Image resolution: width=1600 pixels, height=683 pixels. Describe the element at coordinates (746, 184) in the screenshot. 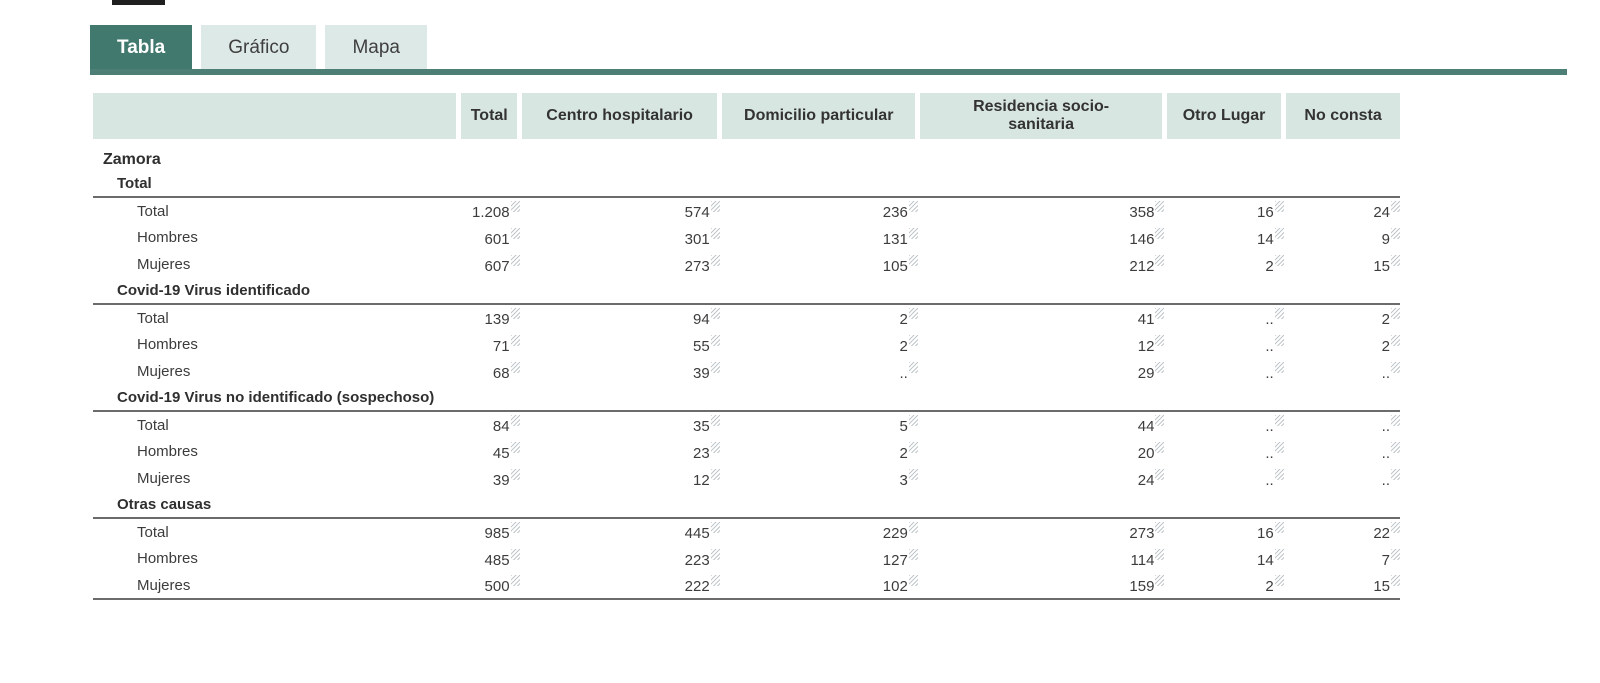

I see `group-row: Total` at that location.